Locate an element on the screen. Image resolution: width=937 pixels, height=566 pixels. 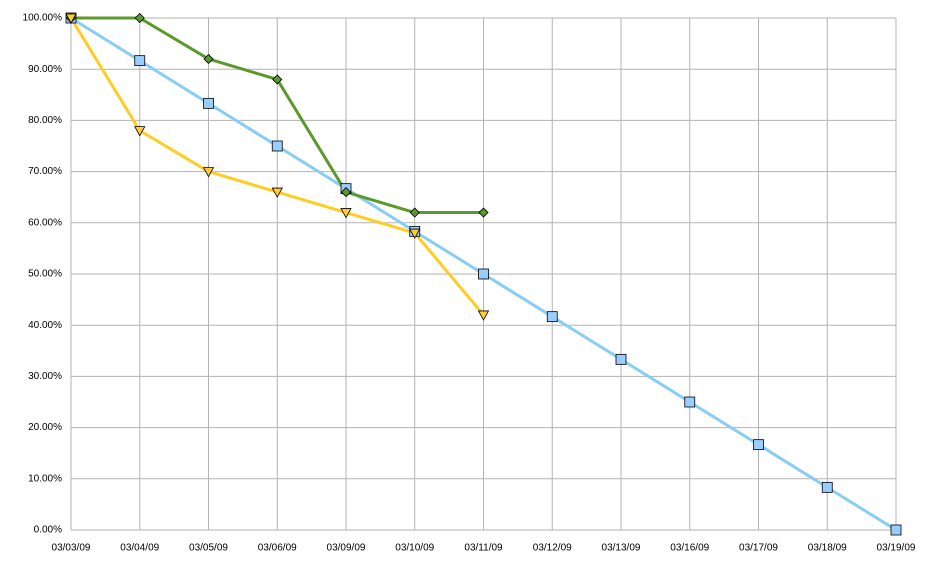
y-tick-label: 40.00% is located at coordinates (45, 325).